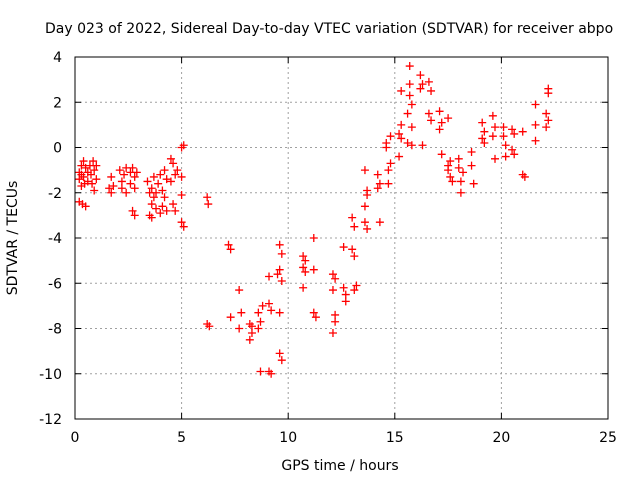  What do you see at coordinates (57, 149) in the screenshot?
I see `y-tick-label: 0` at bounding box center [57, 149].